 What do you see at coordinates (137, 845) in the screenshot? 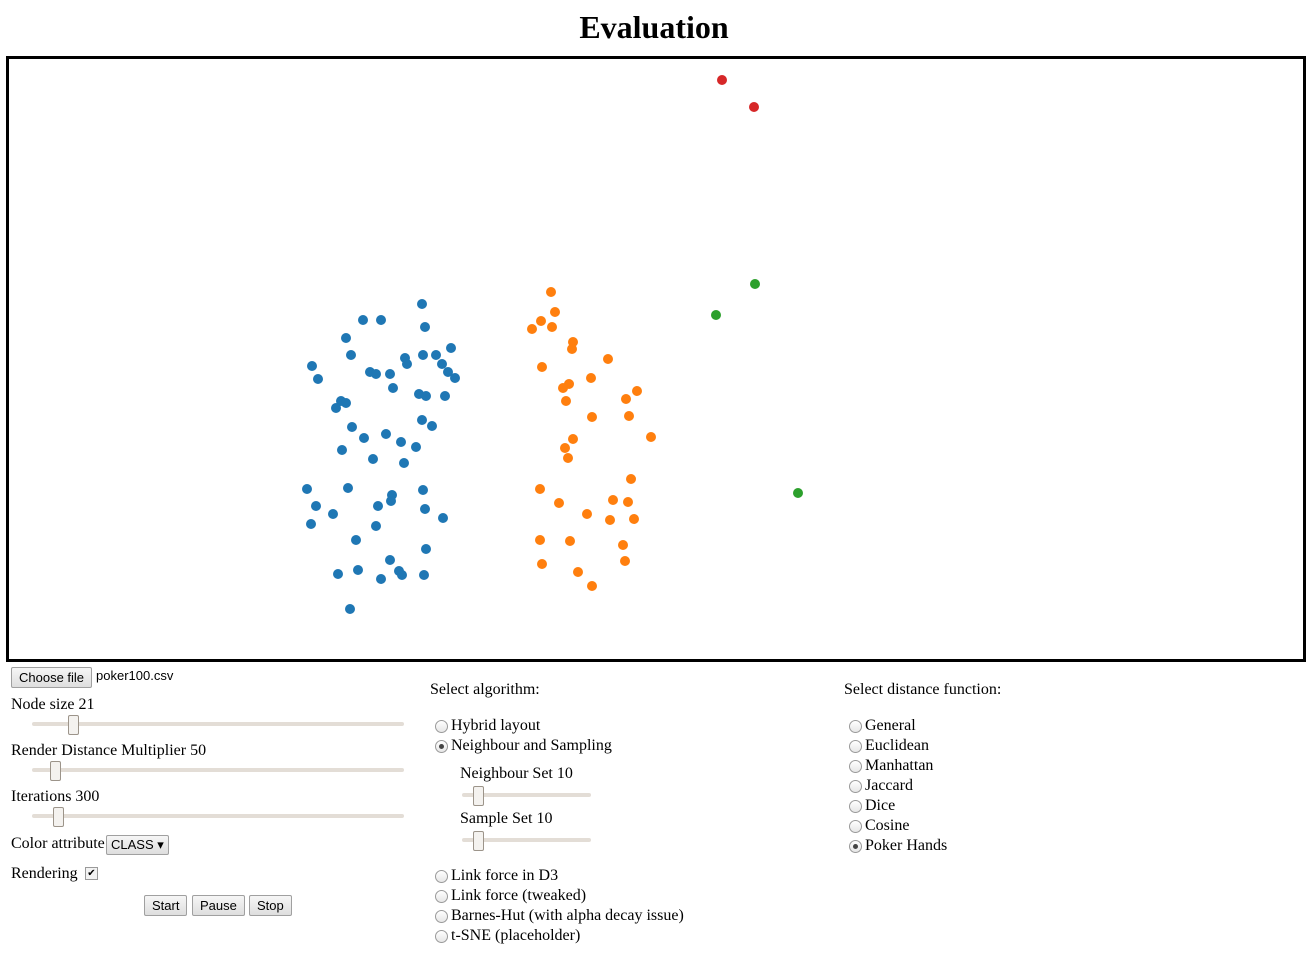
I see `select: CLASS ▾` at bounding box center [137, 845].